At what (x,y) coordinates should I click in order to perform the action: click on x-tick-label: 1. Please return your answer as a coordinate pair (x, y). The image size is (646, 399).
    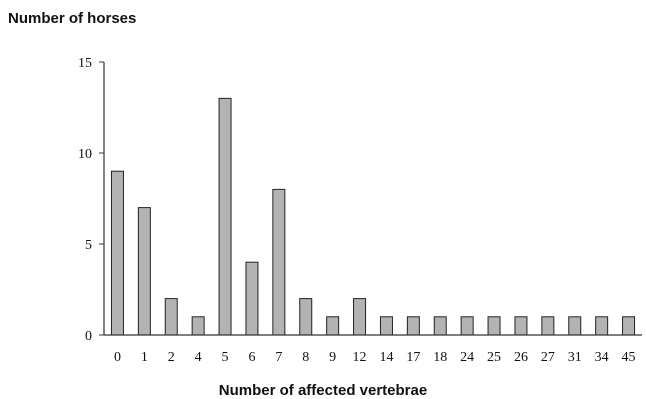
    Looking at the image, I should click on (144, 357).